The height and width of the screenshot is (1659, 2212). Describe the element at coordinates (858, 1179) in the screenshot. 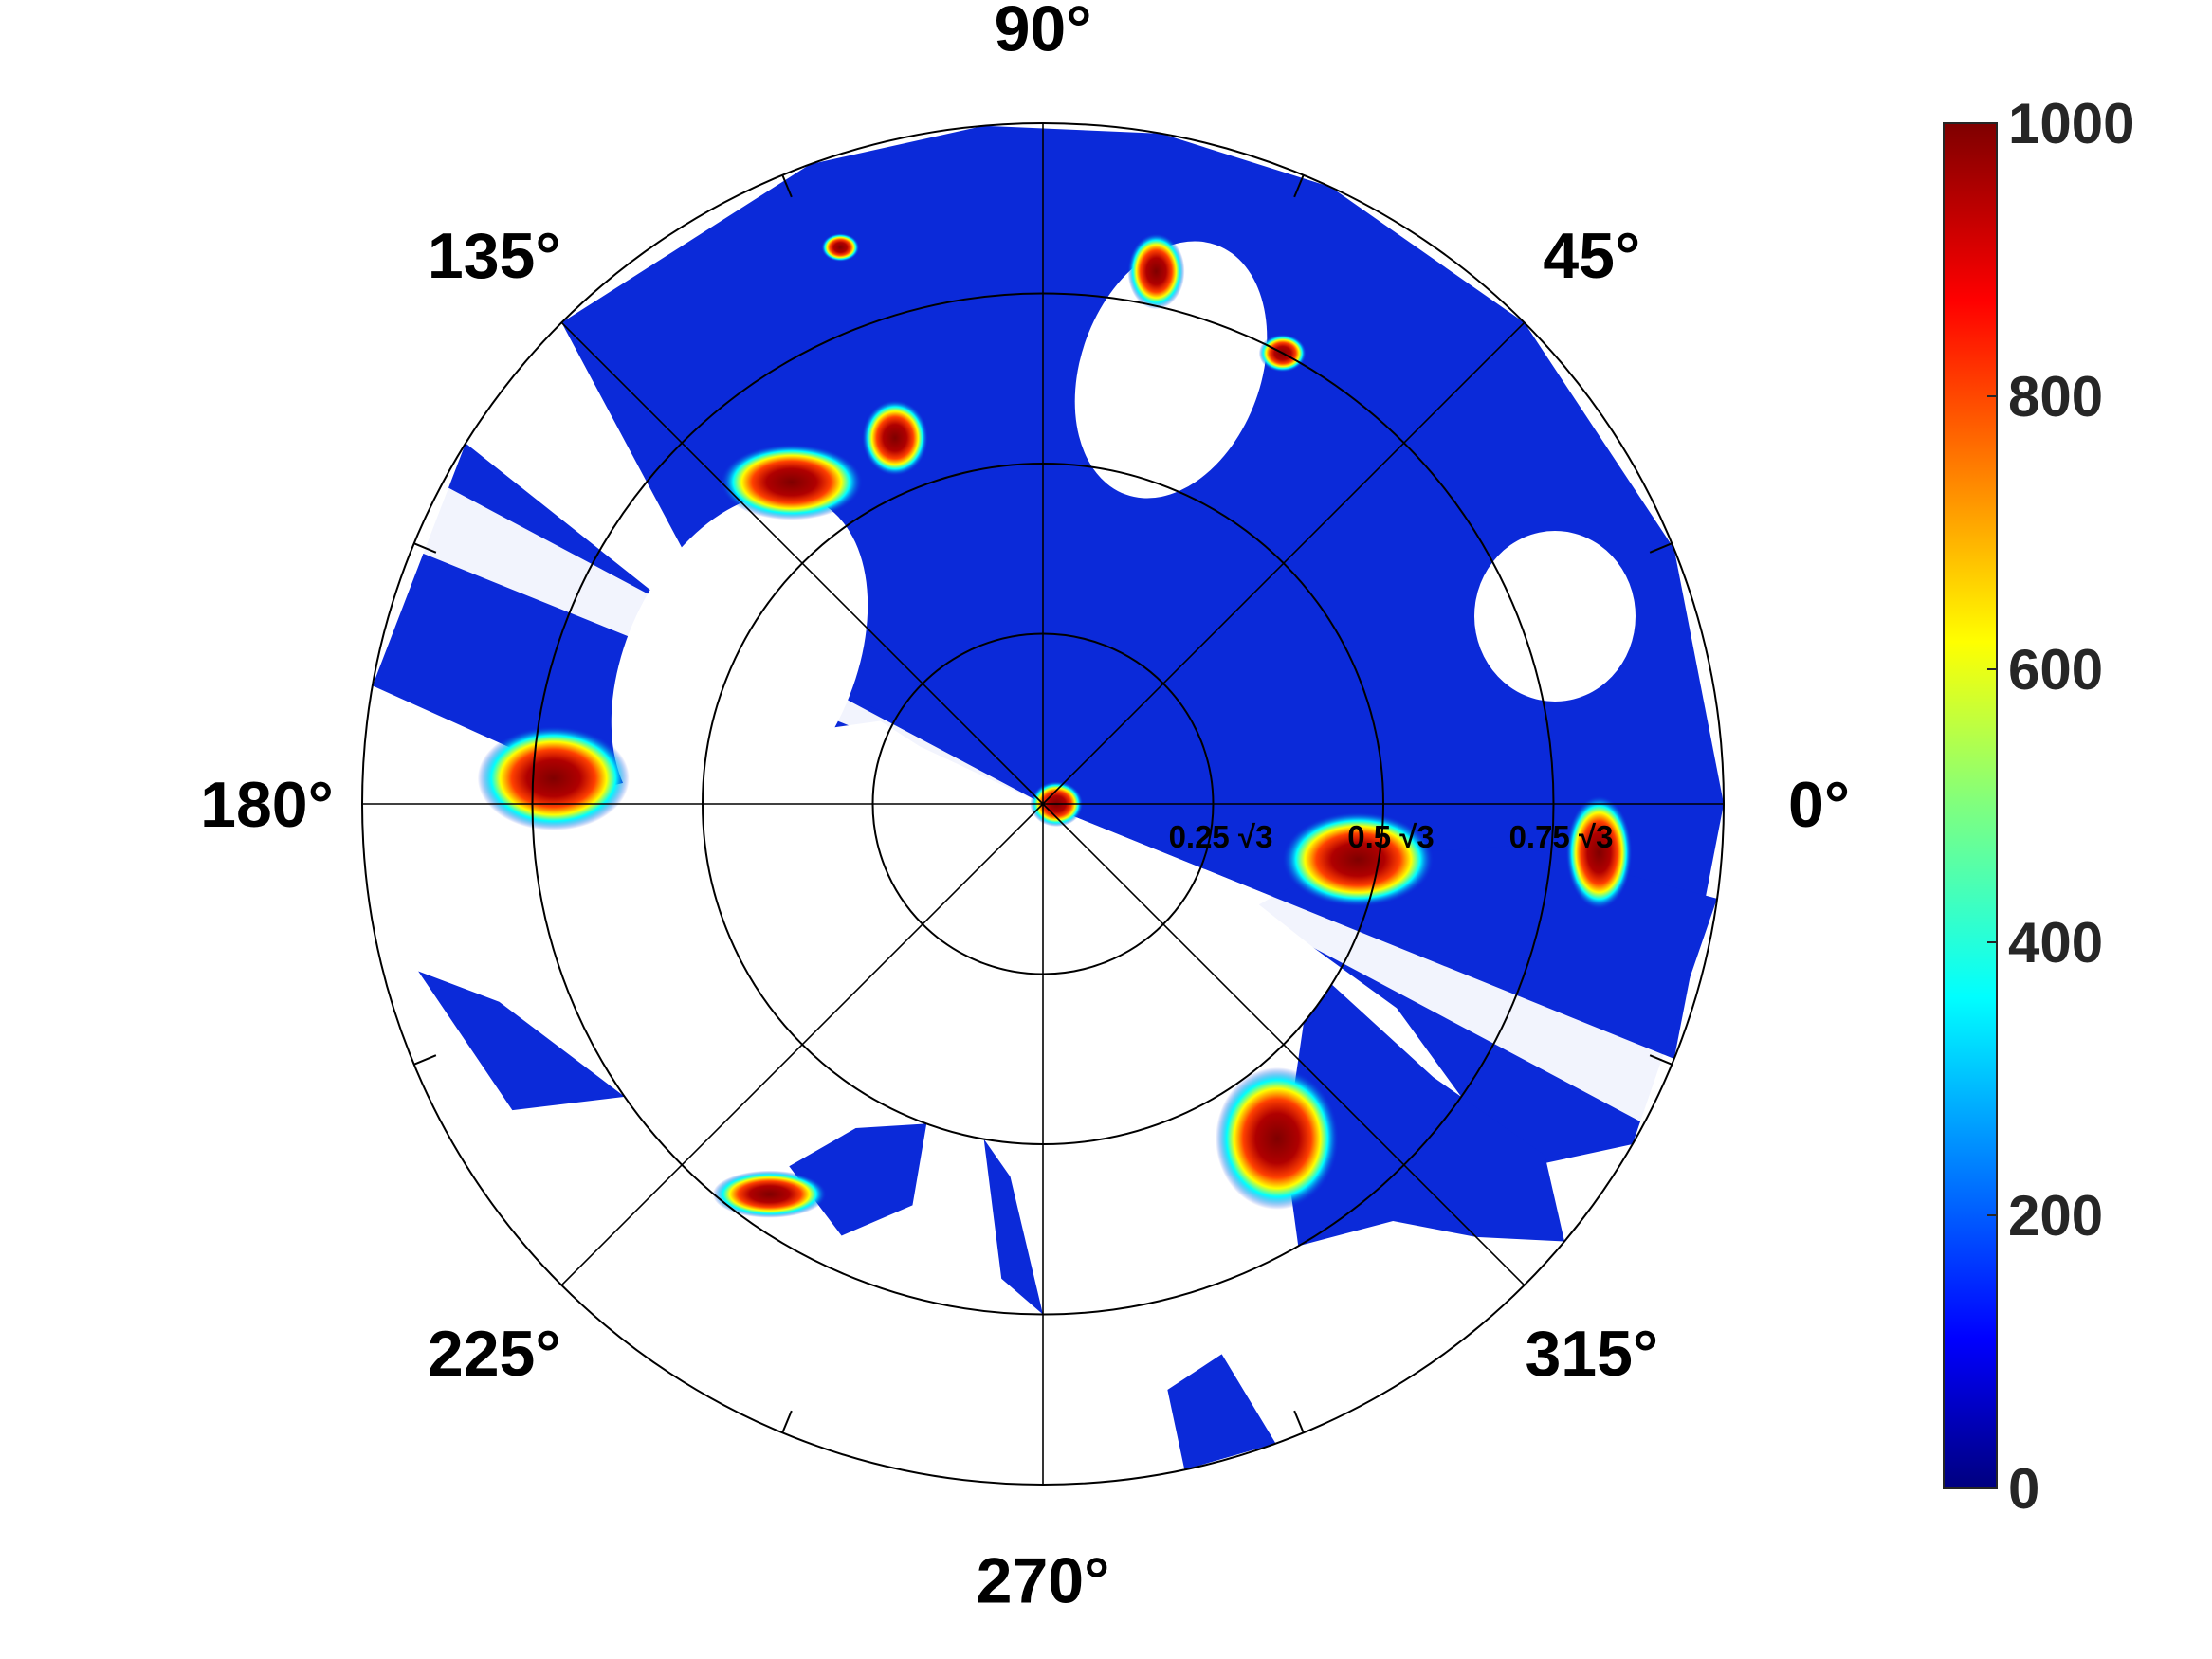

I see `field-region-bottom-left` at that location.